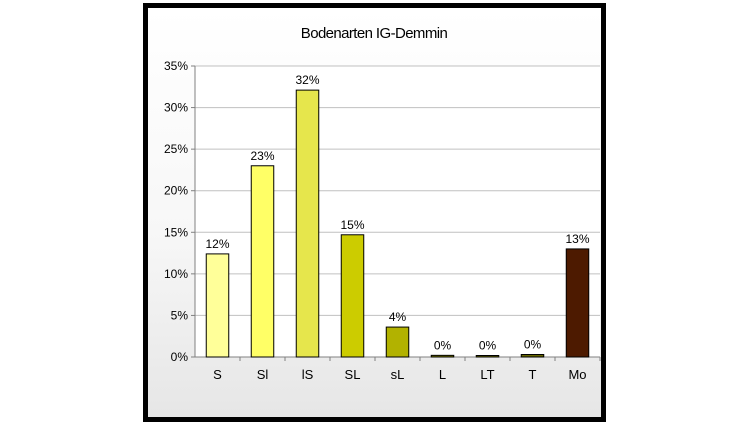  I want to click on y-tick-label: 20%, so click(176, 191).